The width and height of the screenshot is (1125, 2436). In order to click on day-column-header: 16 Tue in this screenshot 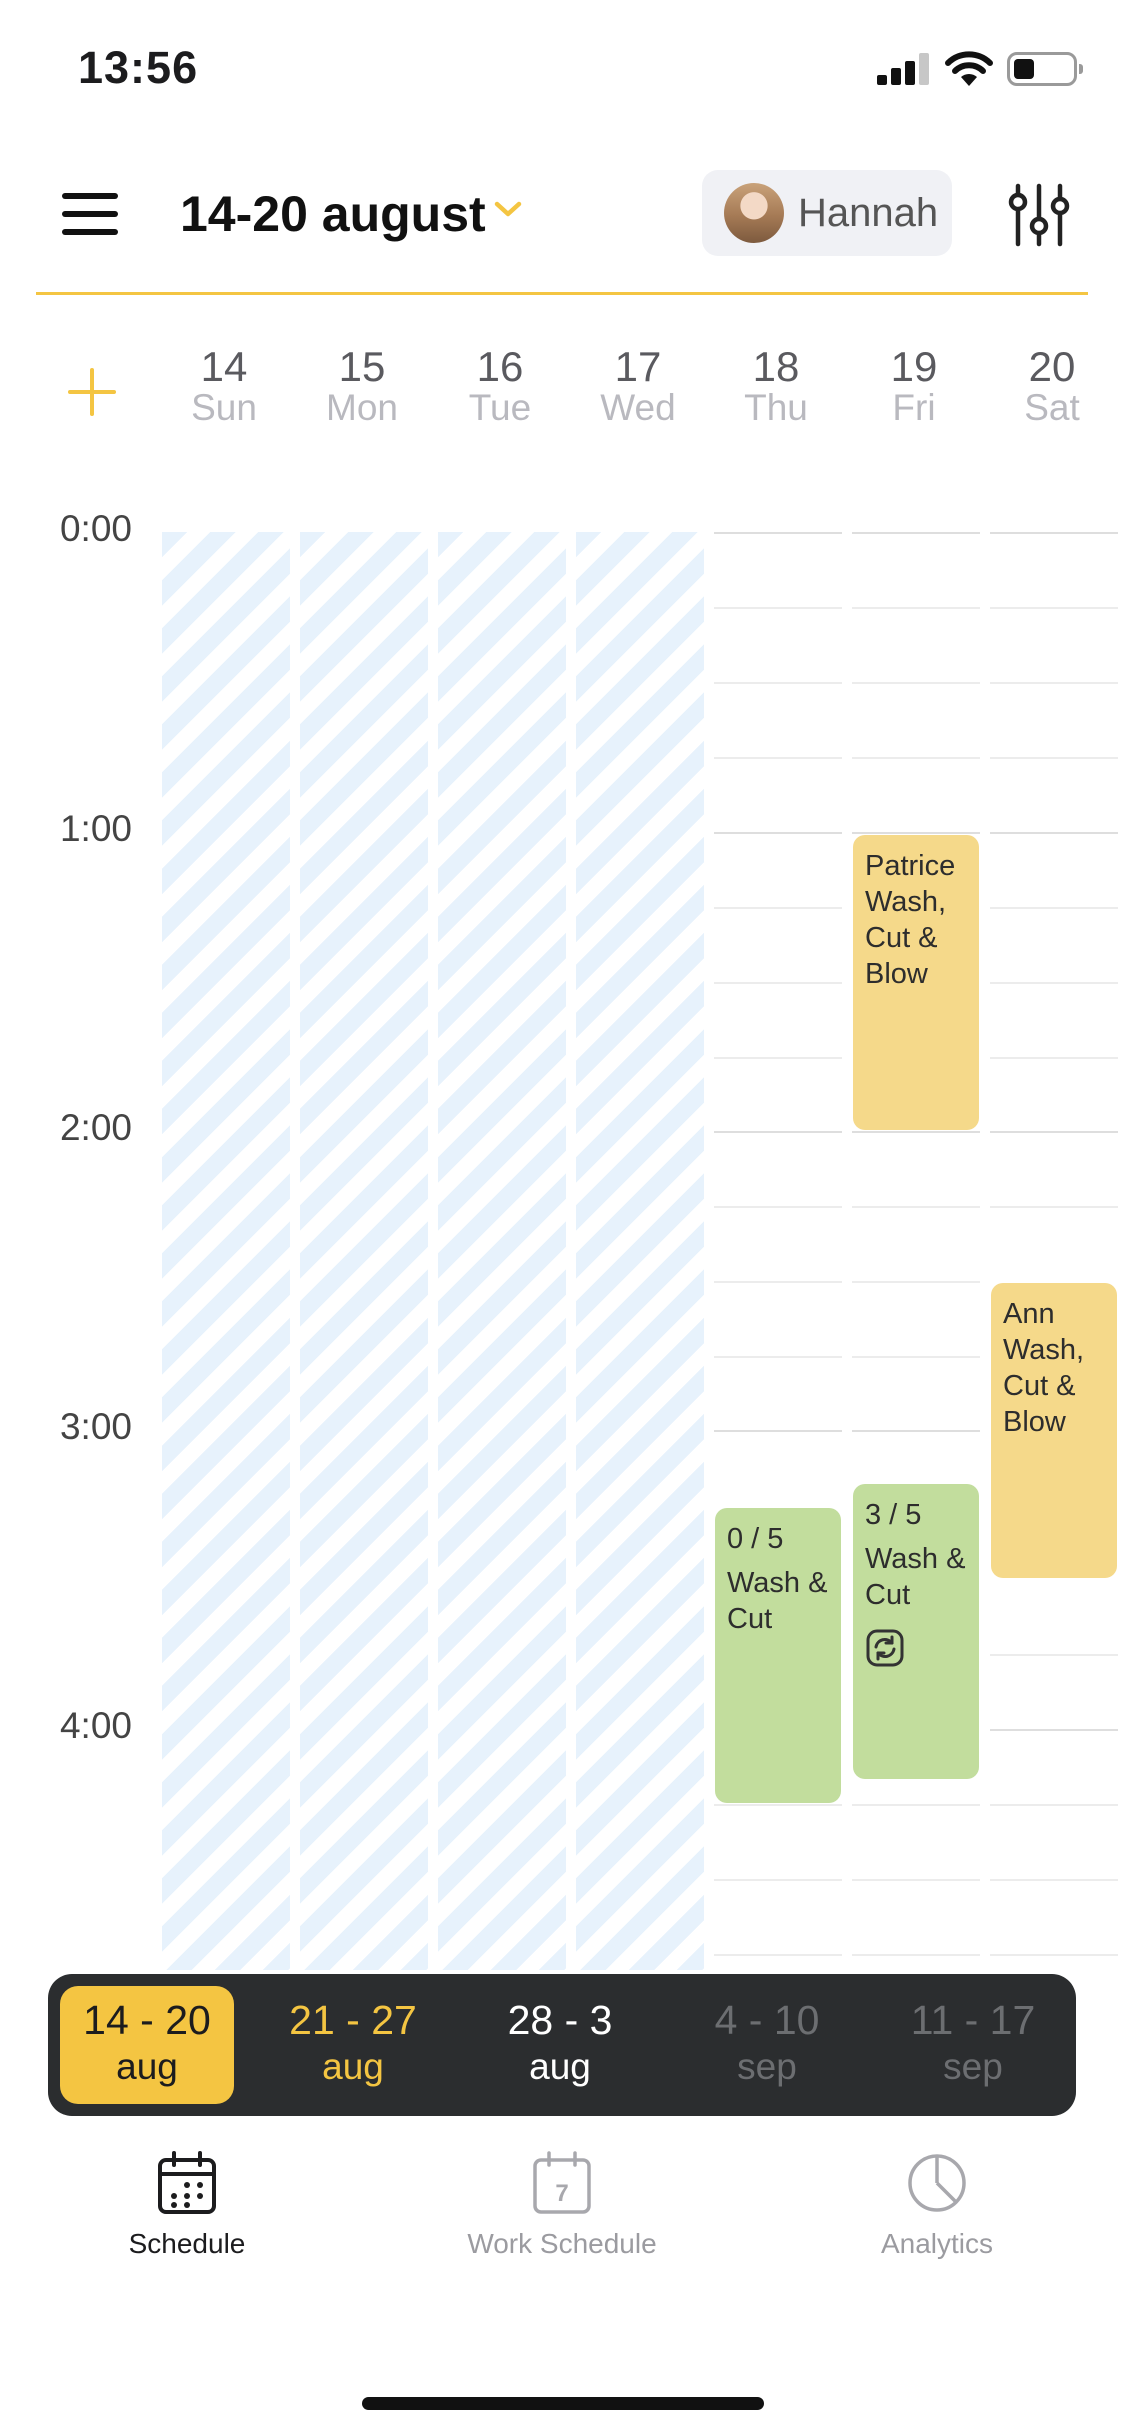, I will do `click(500, 386)`.